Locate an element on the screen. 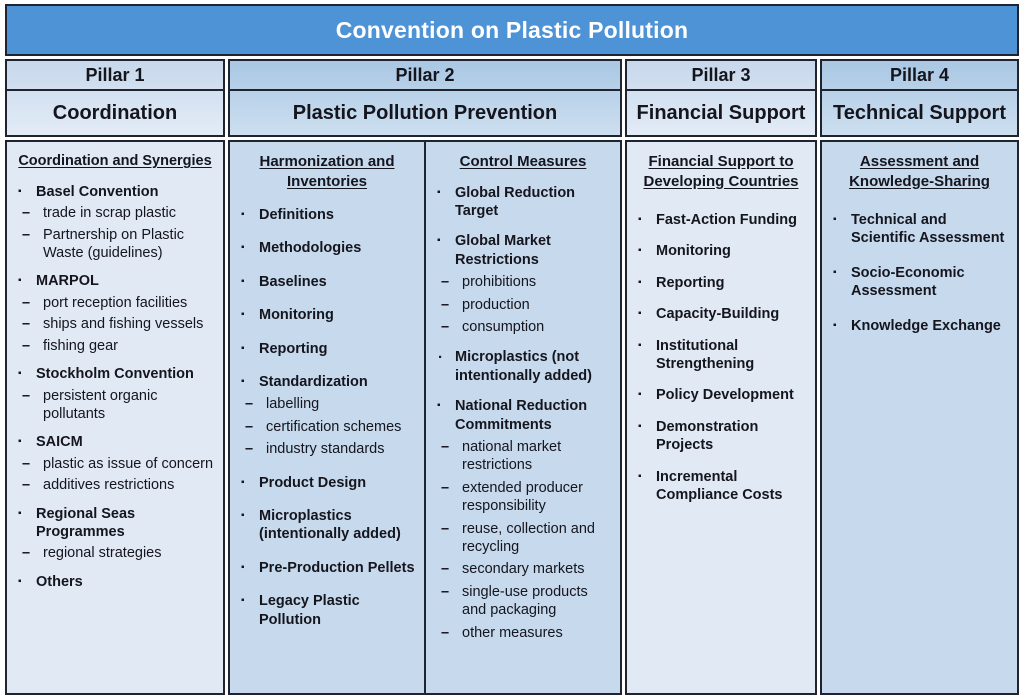  column-coordination-heading: Coordination and Synergies is located at coordinates (115, 161).